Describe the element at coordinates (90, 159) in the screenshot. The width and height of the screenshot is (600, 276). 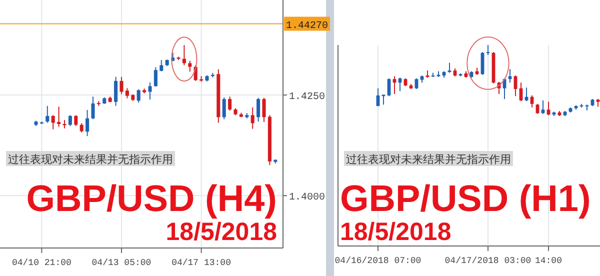
I see `annotation: 过往表现对未来结果并无指示作用` at that location.